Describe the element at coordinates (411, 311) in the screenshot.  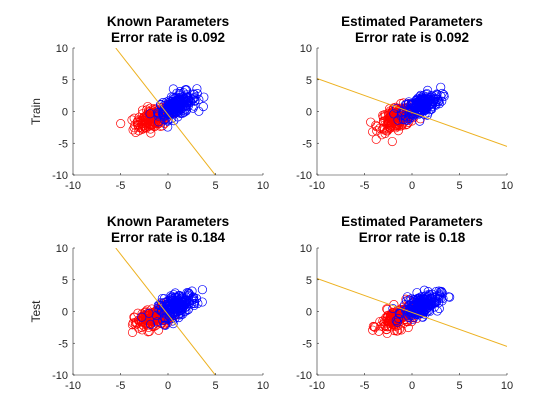
I see `scatter-points` at that location.